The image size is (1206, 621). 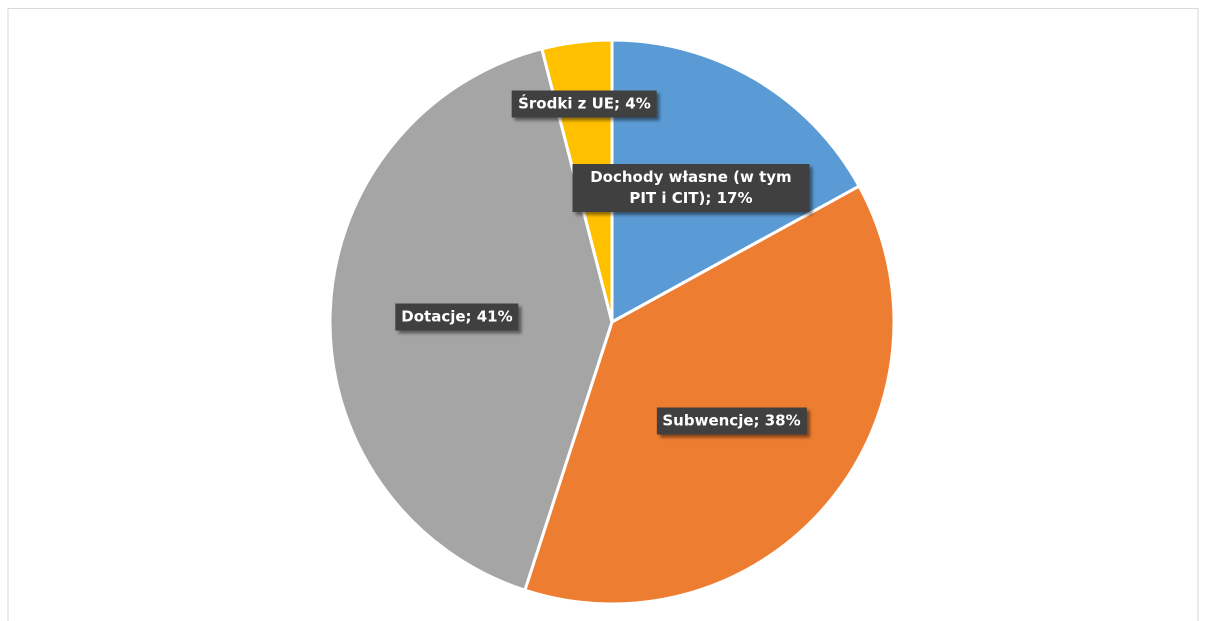 What do you see at coordinates (691, 188) in the screenshot?
I see `data-label: Dochody własne (w tym PIT i CIT); 17%` at bounding box center [691, 188].